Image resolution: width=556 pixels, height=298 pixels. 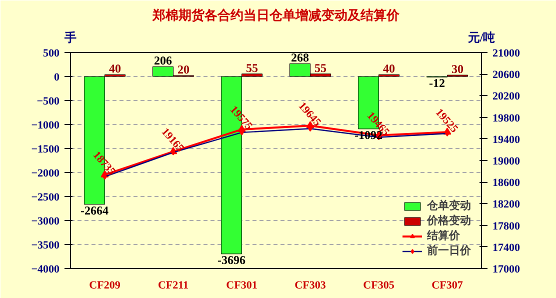 I want to click on x-tick-label: CF305, so click(x=379, y=286).